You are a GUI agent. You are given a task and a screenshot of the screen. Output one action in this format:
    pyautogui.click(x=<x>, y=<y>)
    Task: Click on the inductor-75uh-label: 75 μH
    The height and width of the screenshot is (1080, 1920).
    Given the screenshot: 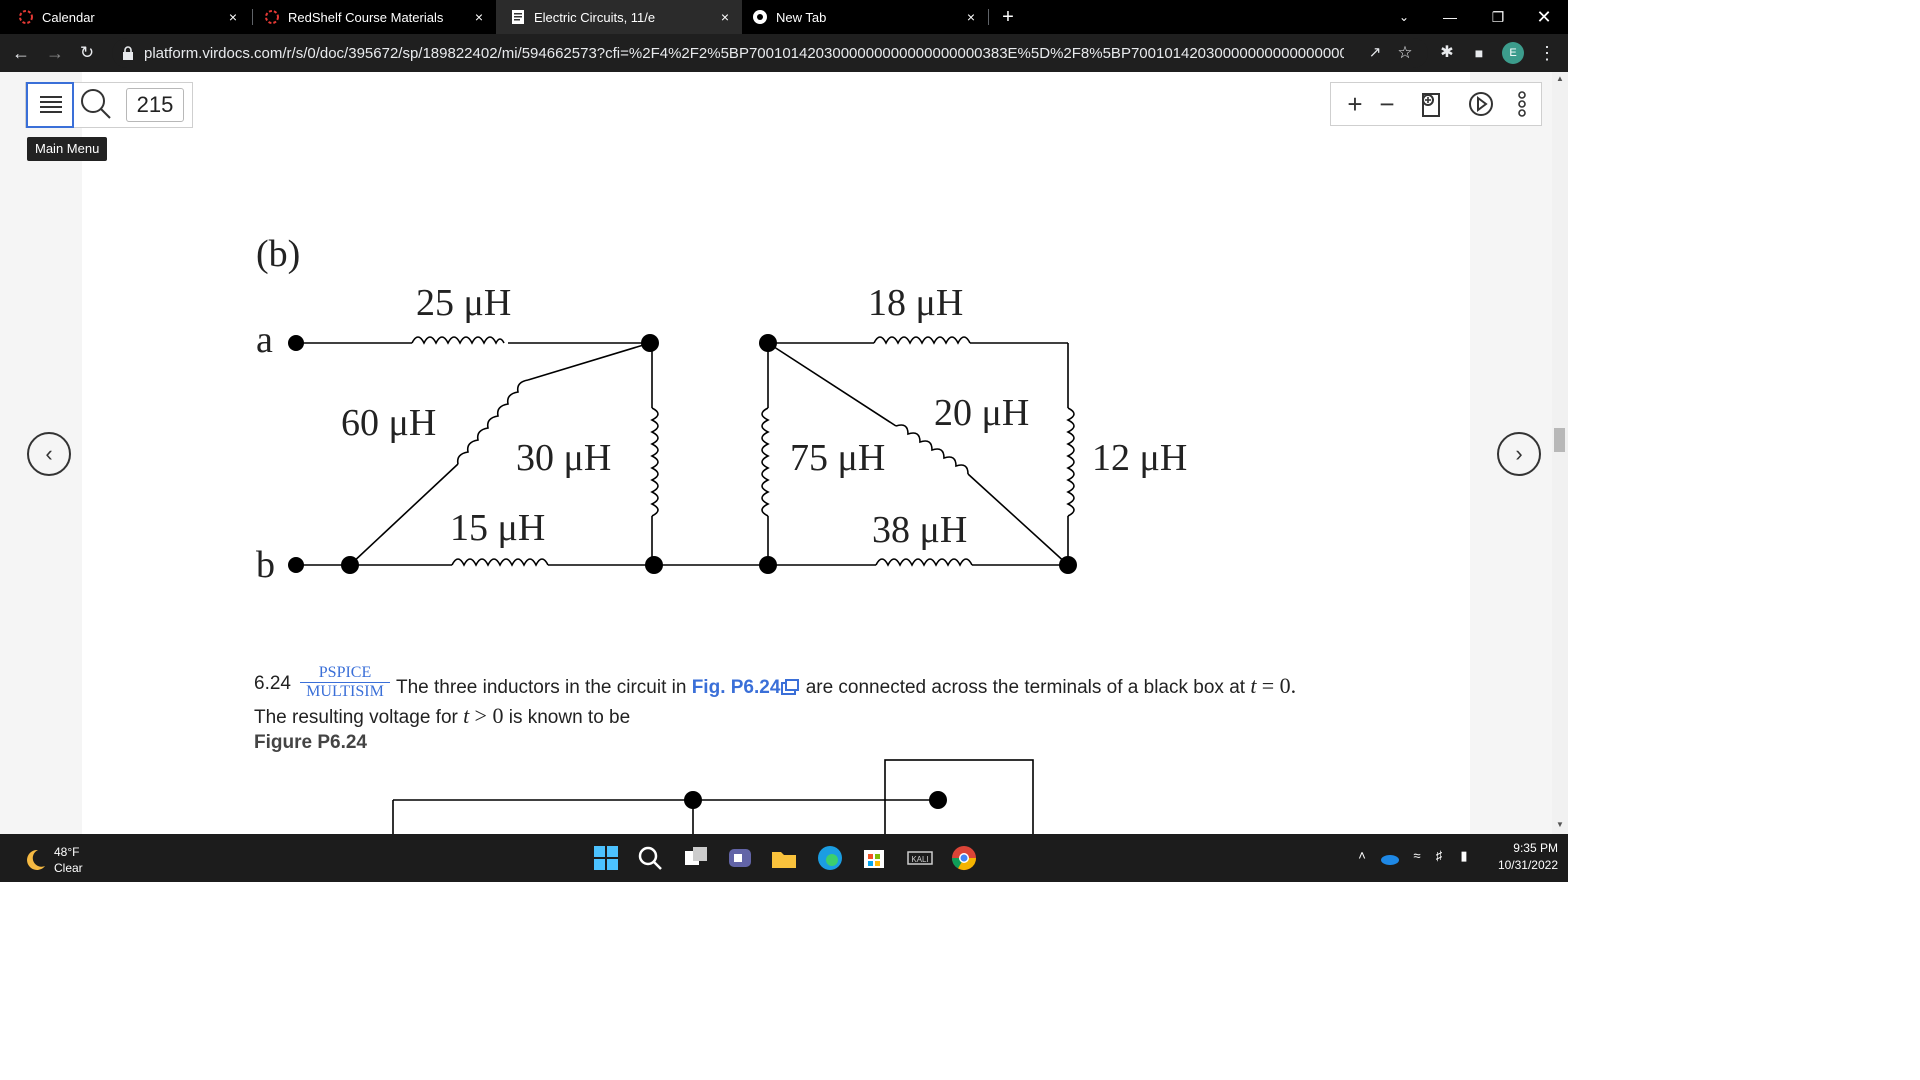 What is the action you would take?
    pyautogui.click(x=837, y=458)
    